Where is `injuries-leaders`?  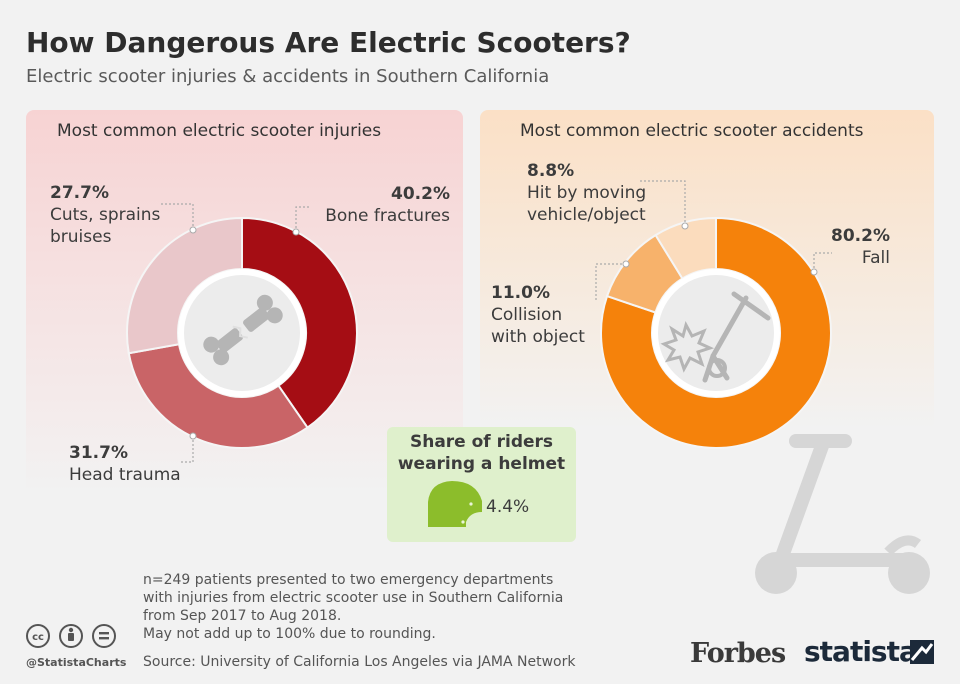
injuries-leaders is located at coordinates (235, 333).